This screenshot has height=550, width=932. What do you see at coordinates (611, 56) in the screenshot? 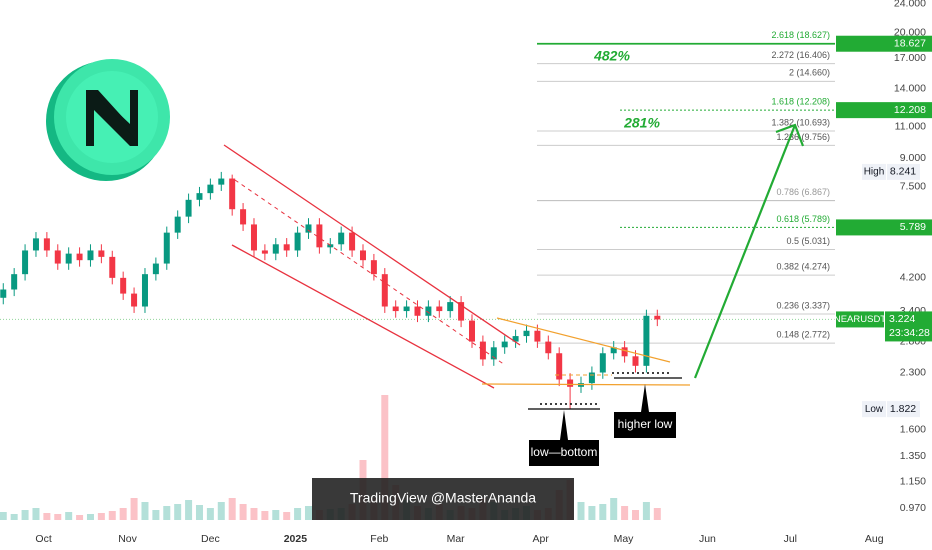
I see `percent-annotation: 482%` at bounding box center [611, 56].